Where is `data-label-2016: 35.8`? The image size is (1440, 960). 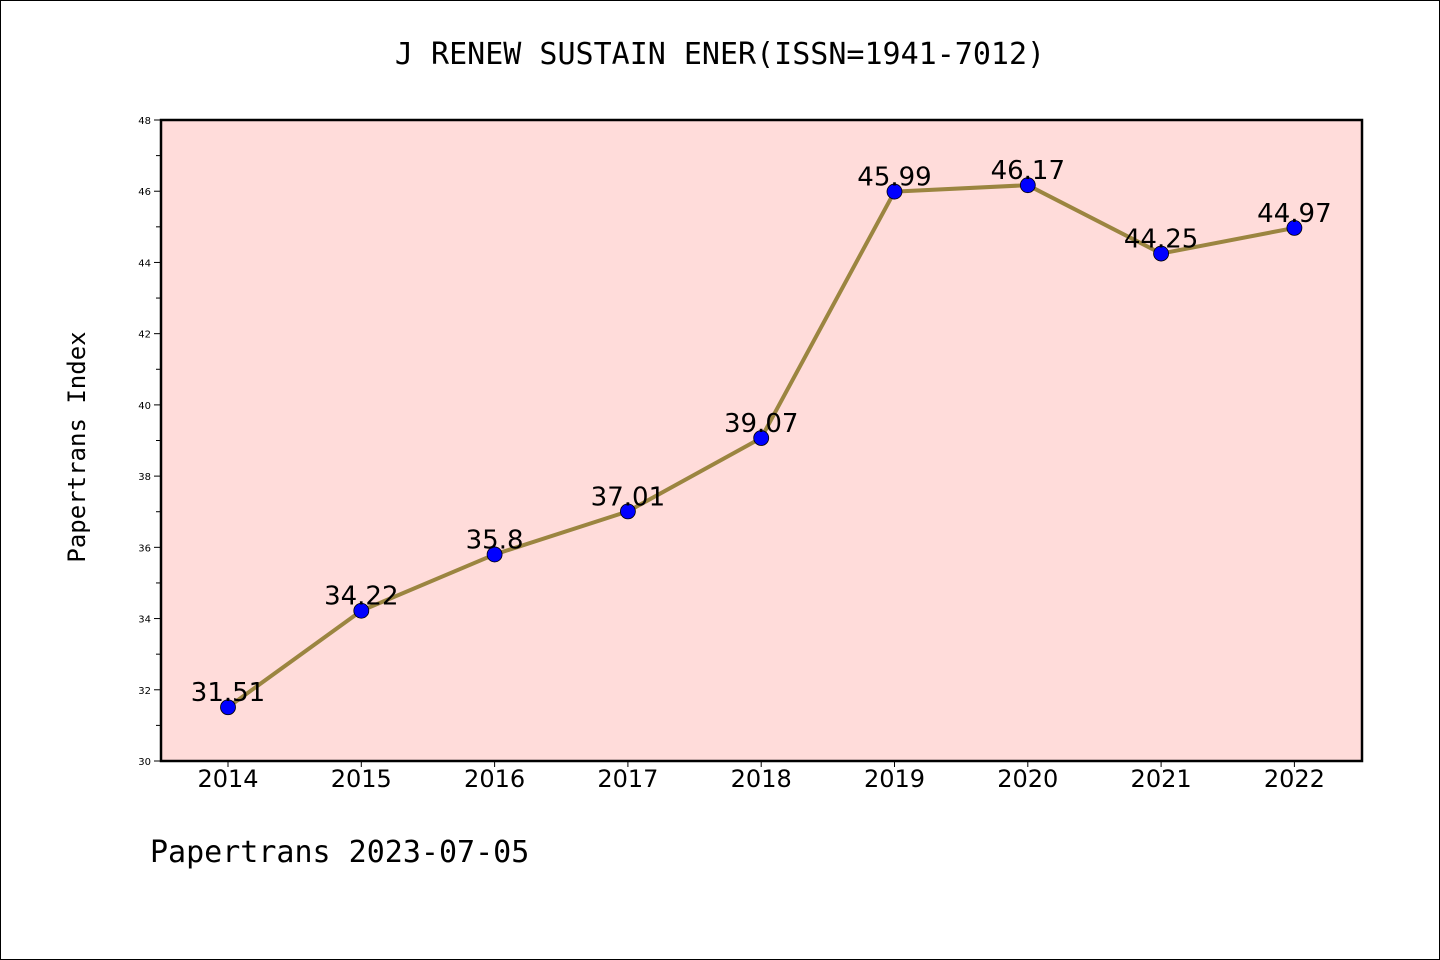 data-label-2016: 35.8 is located at coordinates (495, 540).